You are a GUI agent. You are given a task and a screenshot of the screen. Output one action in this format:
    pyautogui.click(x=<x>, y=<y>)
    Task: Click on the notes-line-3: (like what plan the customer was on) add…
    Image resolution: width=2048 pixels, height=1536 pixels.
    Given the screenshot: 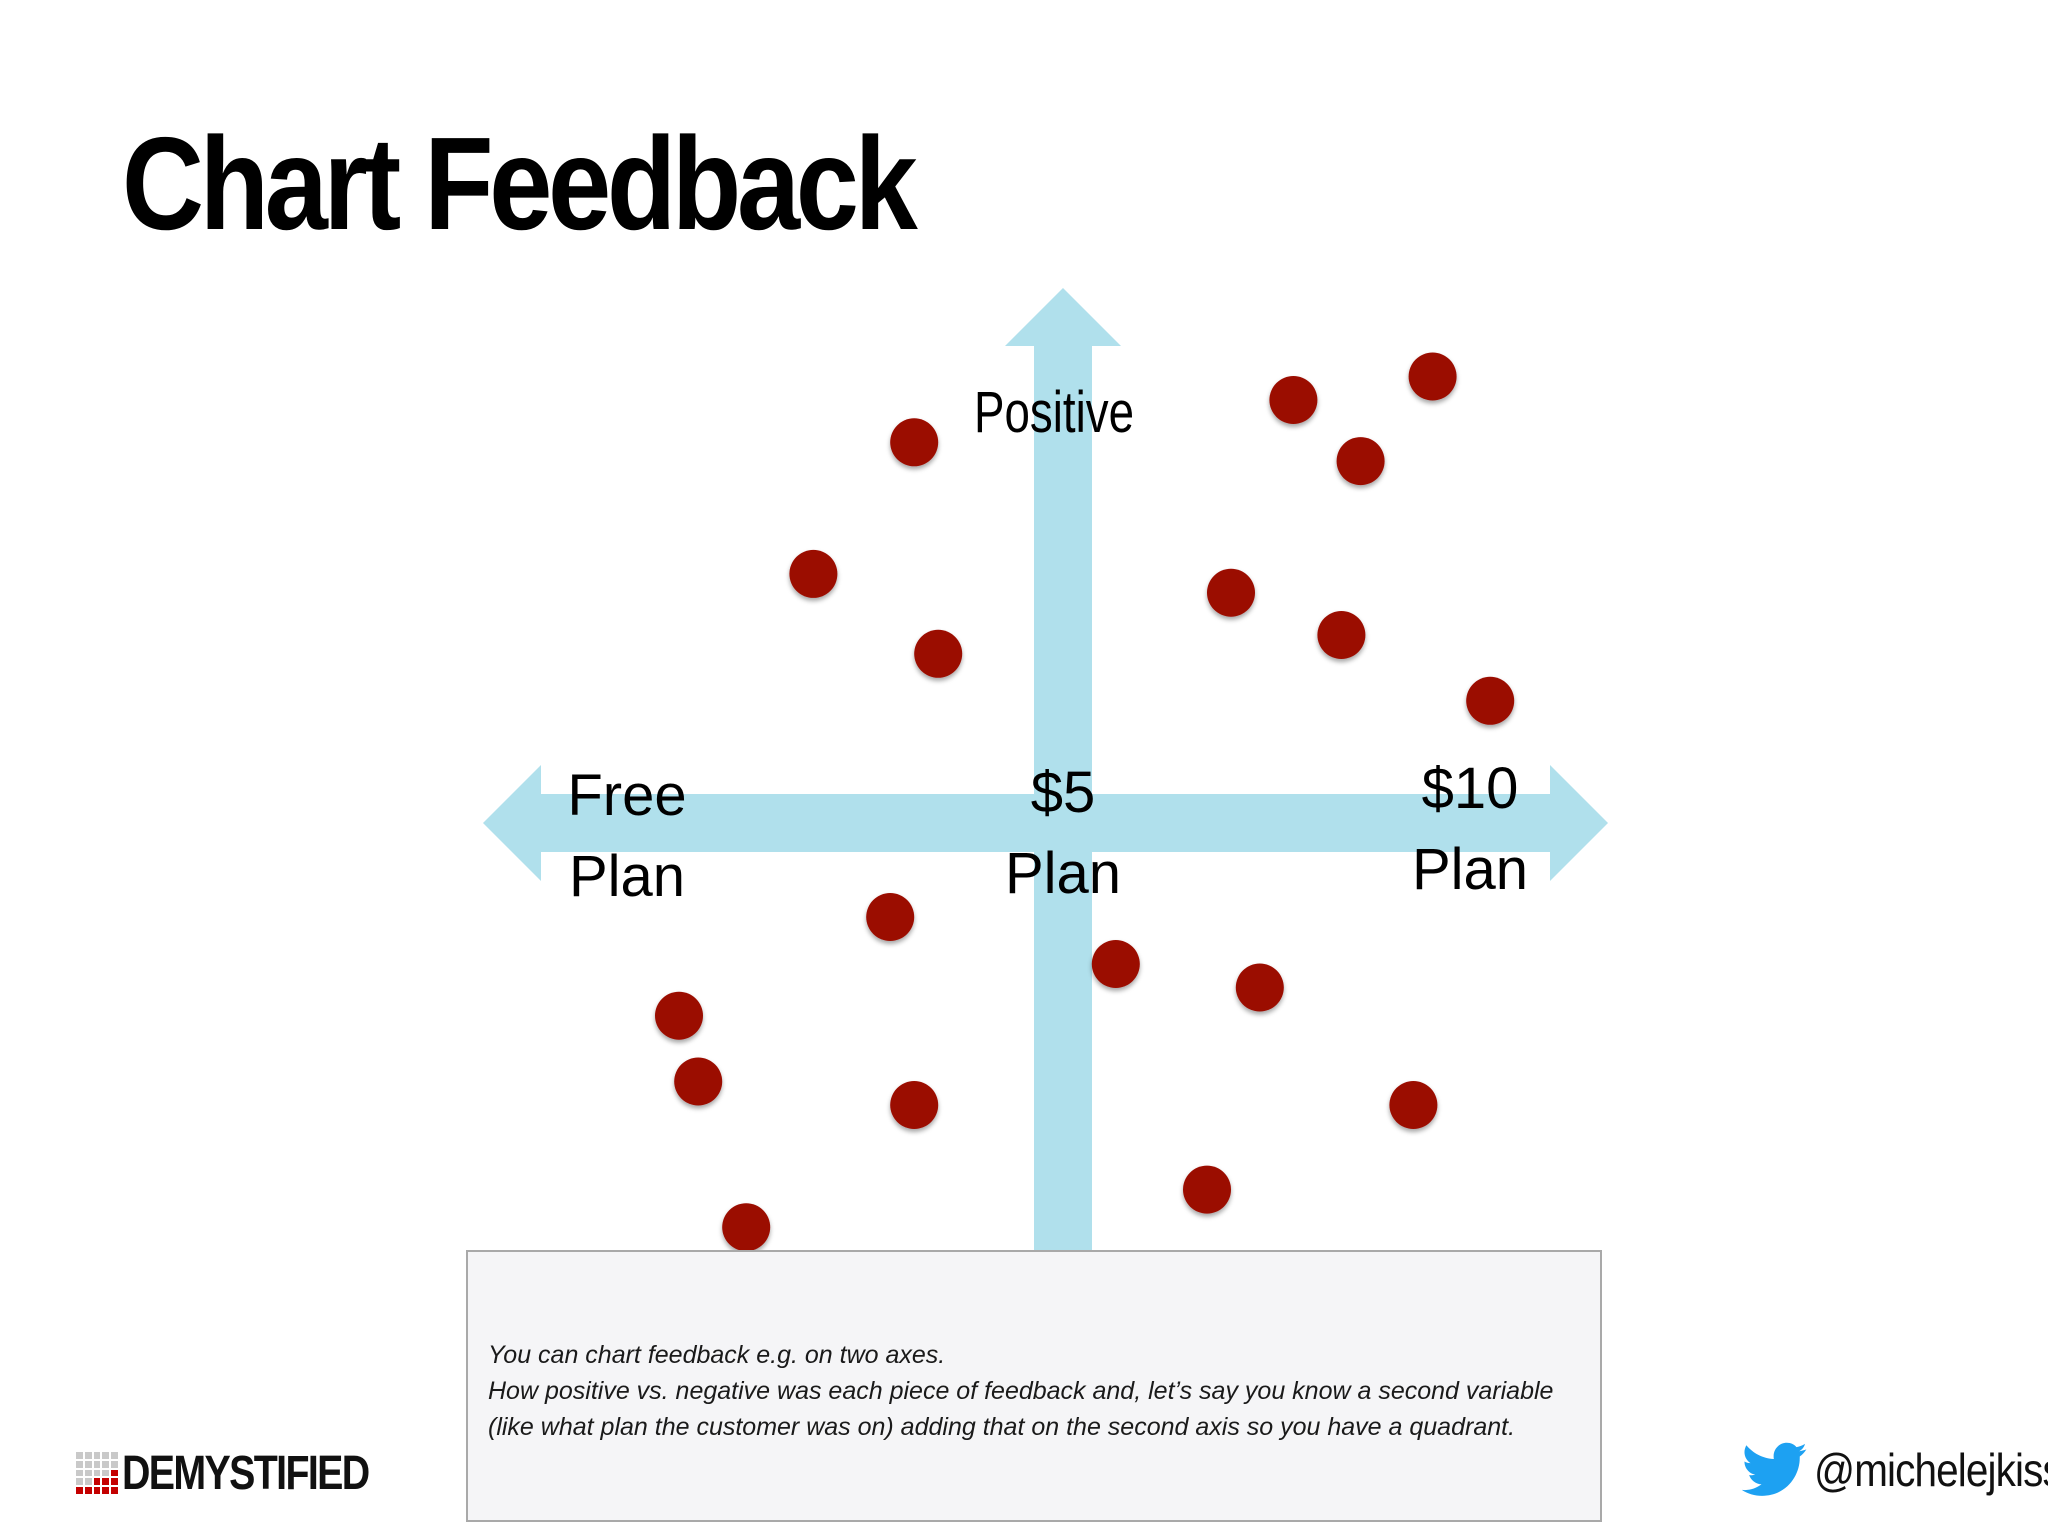 What is the action you would take?
    pyautogui.click(x=1002, y=1427)
    